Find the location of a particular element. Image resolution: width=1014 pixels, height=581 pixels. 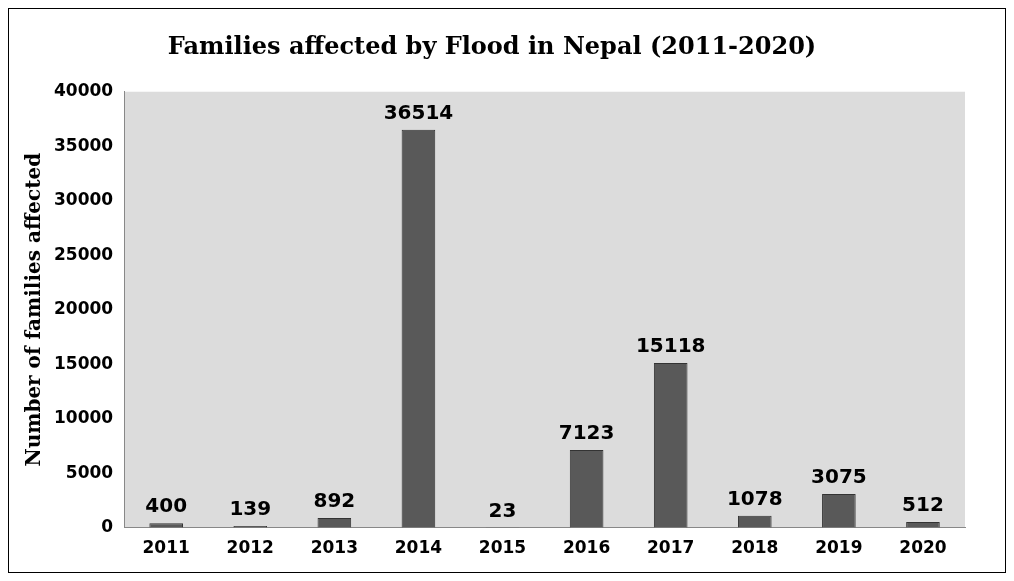

data-label: 512 is located at coordinates (923, 504).